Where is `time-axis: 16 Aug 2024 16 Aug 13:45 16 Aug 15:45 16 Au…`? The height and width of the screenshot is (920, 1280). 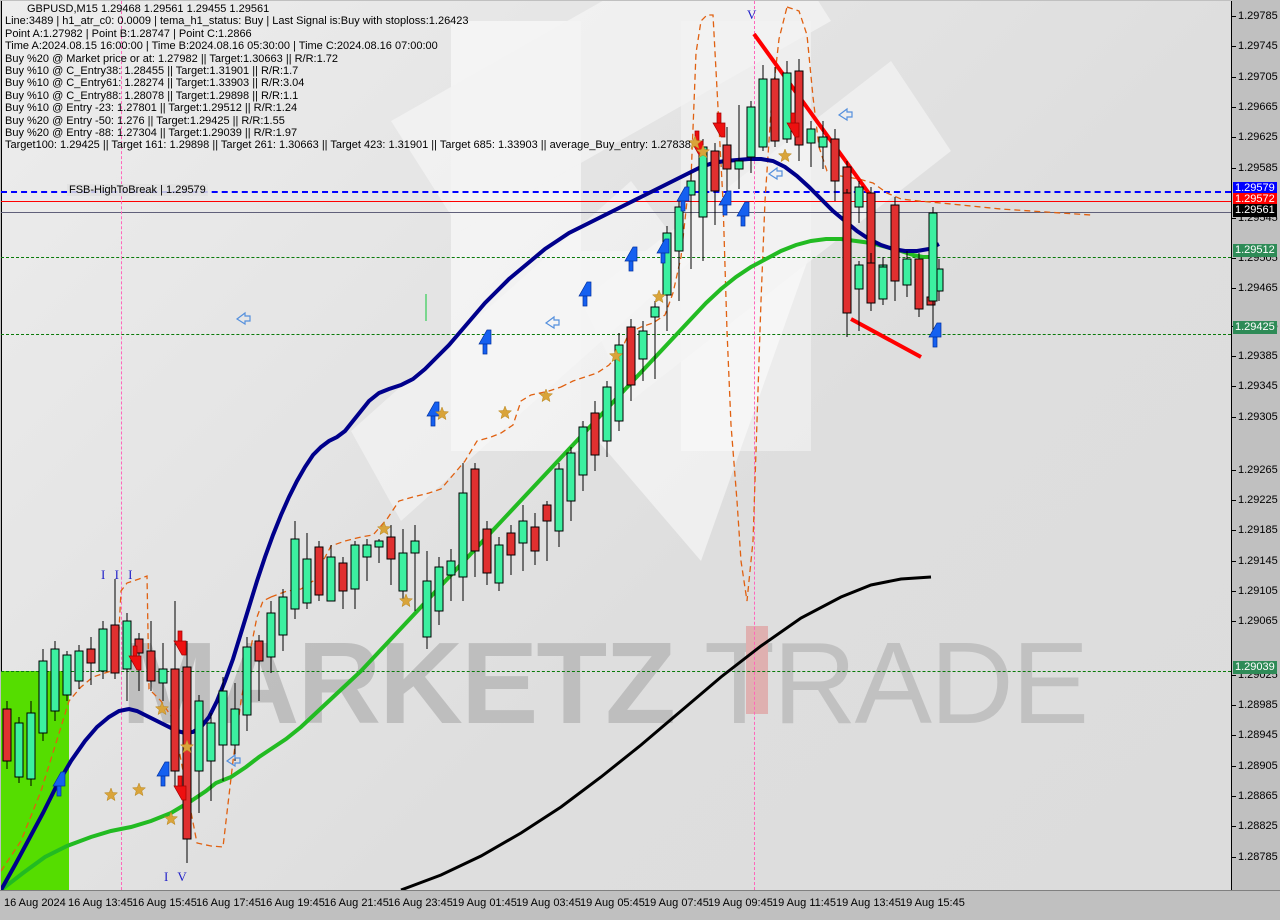
time-axis: 16 Aug 2024 16 Aug 13:45 16 Aug 15:45 16 Au… is located at coordinates (640, 905).